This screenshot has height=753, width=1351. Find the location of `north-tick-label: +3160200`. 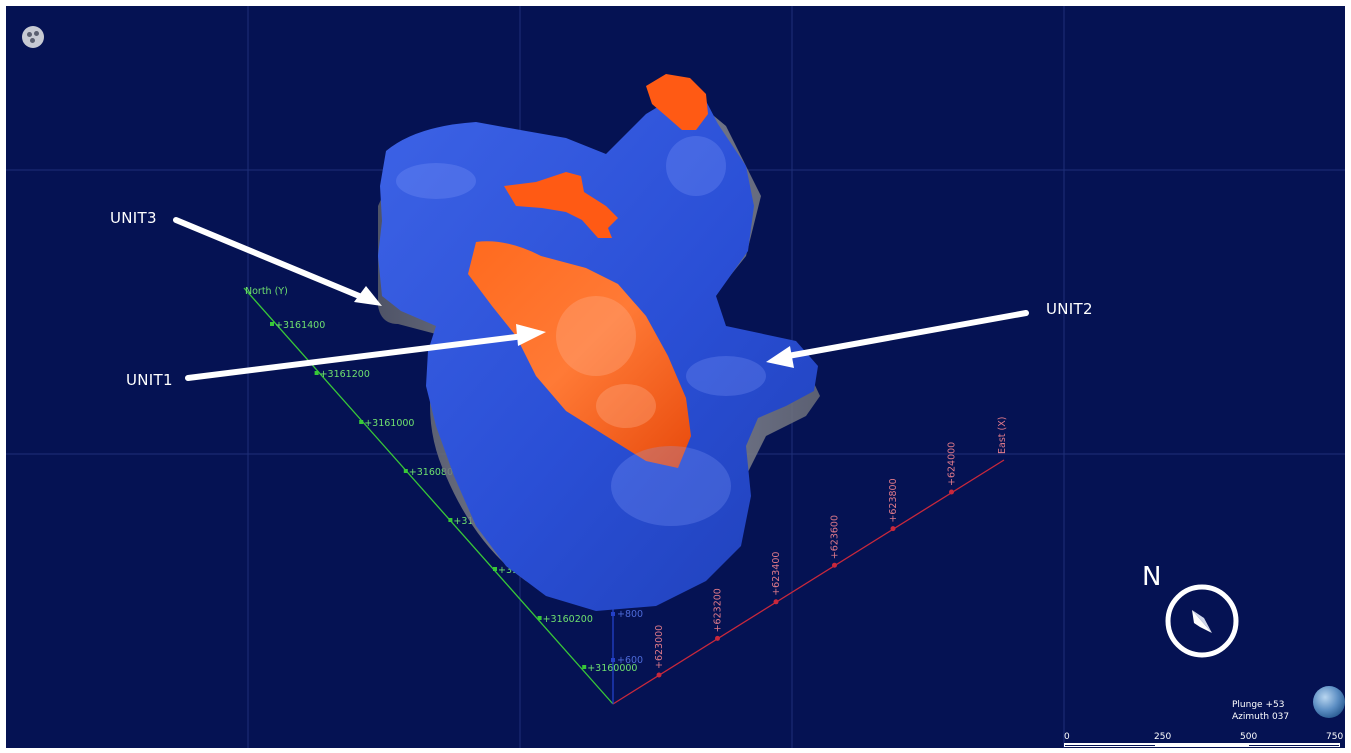

north-tick-label: +3160200 is located at coordinates (568, 619).